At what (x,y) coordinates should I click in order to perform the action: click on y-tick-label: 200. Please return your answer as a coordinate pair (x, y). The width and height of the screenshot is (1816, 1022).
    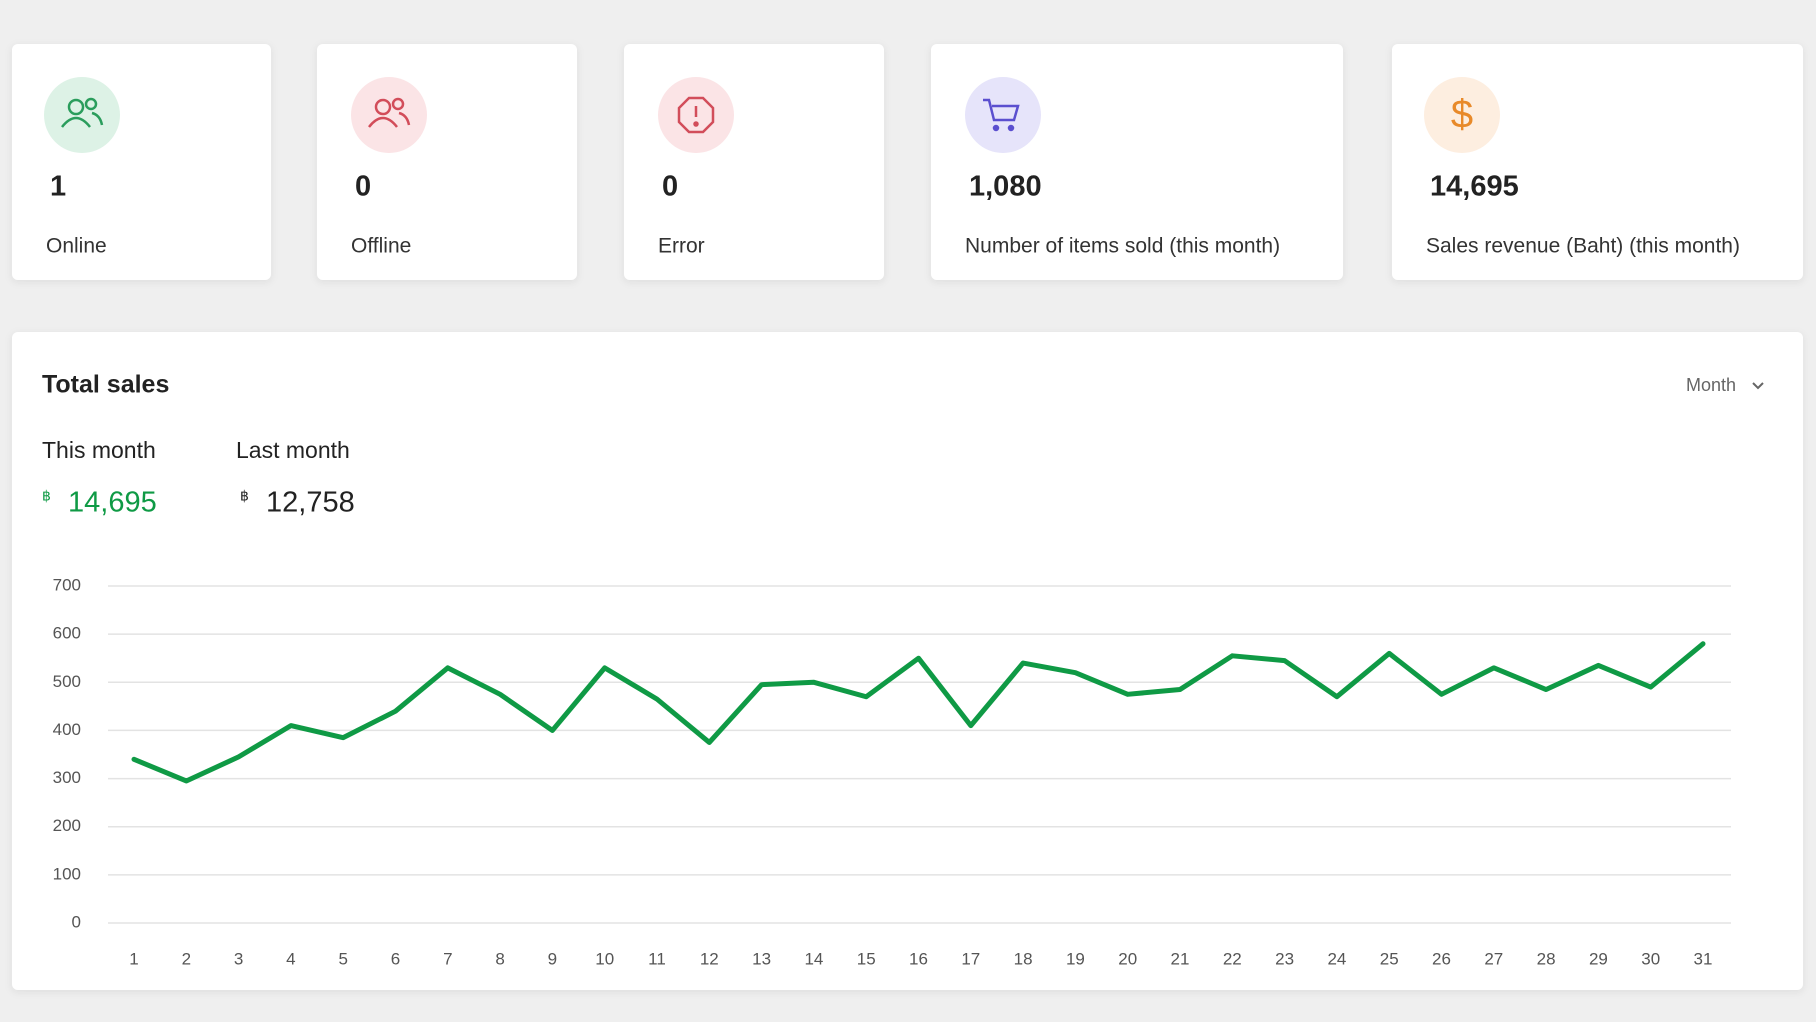
    Looking at the image, I should click on (67, 825).